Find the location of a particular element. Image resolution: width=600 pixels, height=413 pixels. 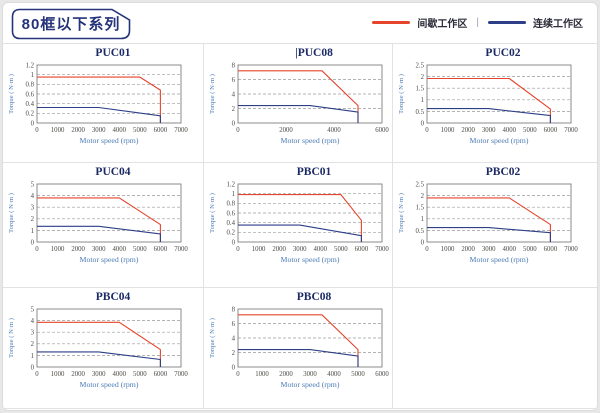

svg-text: 1.5 is located at coordinates (420, 89).